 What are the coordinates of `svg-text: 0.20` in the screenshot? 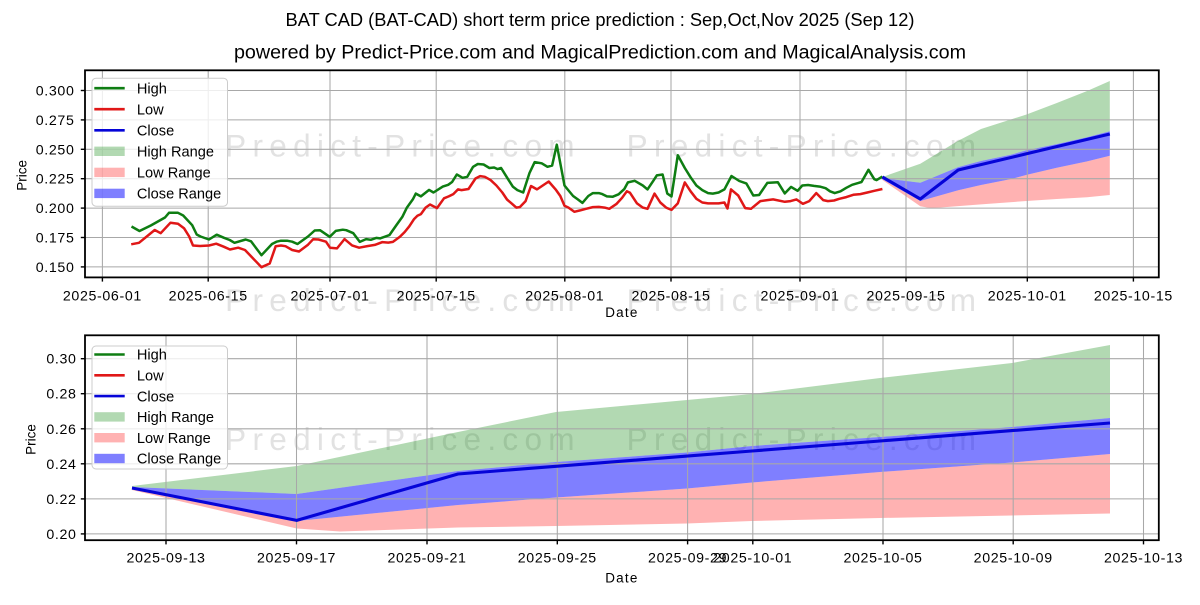 It's located at (61, 535).